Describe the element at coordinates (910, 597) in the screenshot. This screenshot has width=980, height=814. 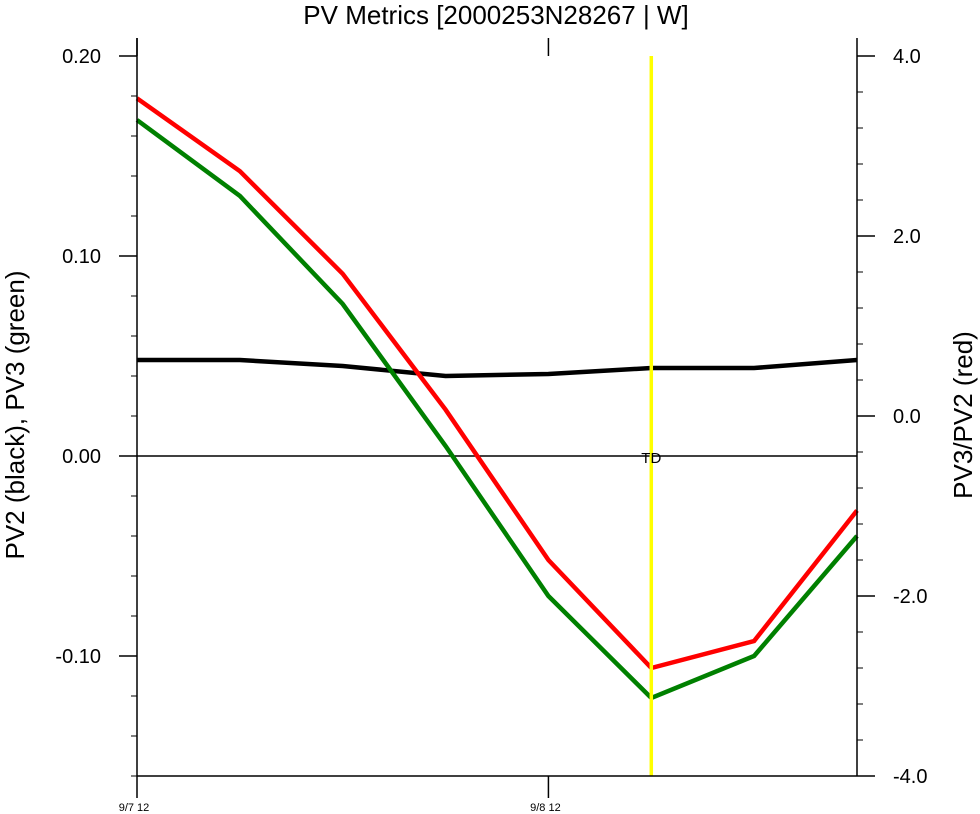
I see `right-tick-label: -2.0` at that location.